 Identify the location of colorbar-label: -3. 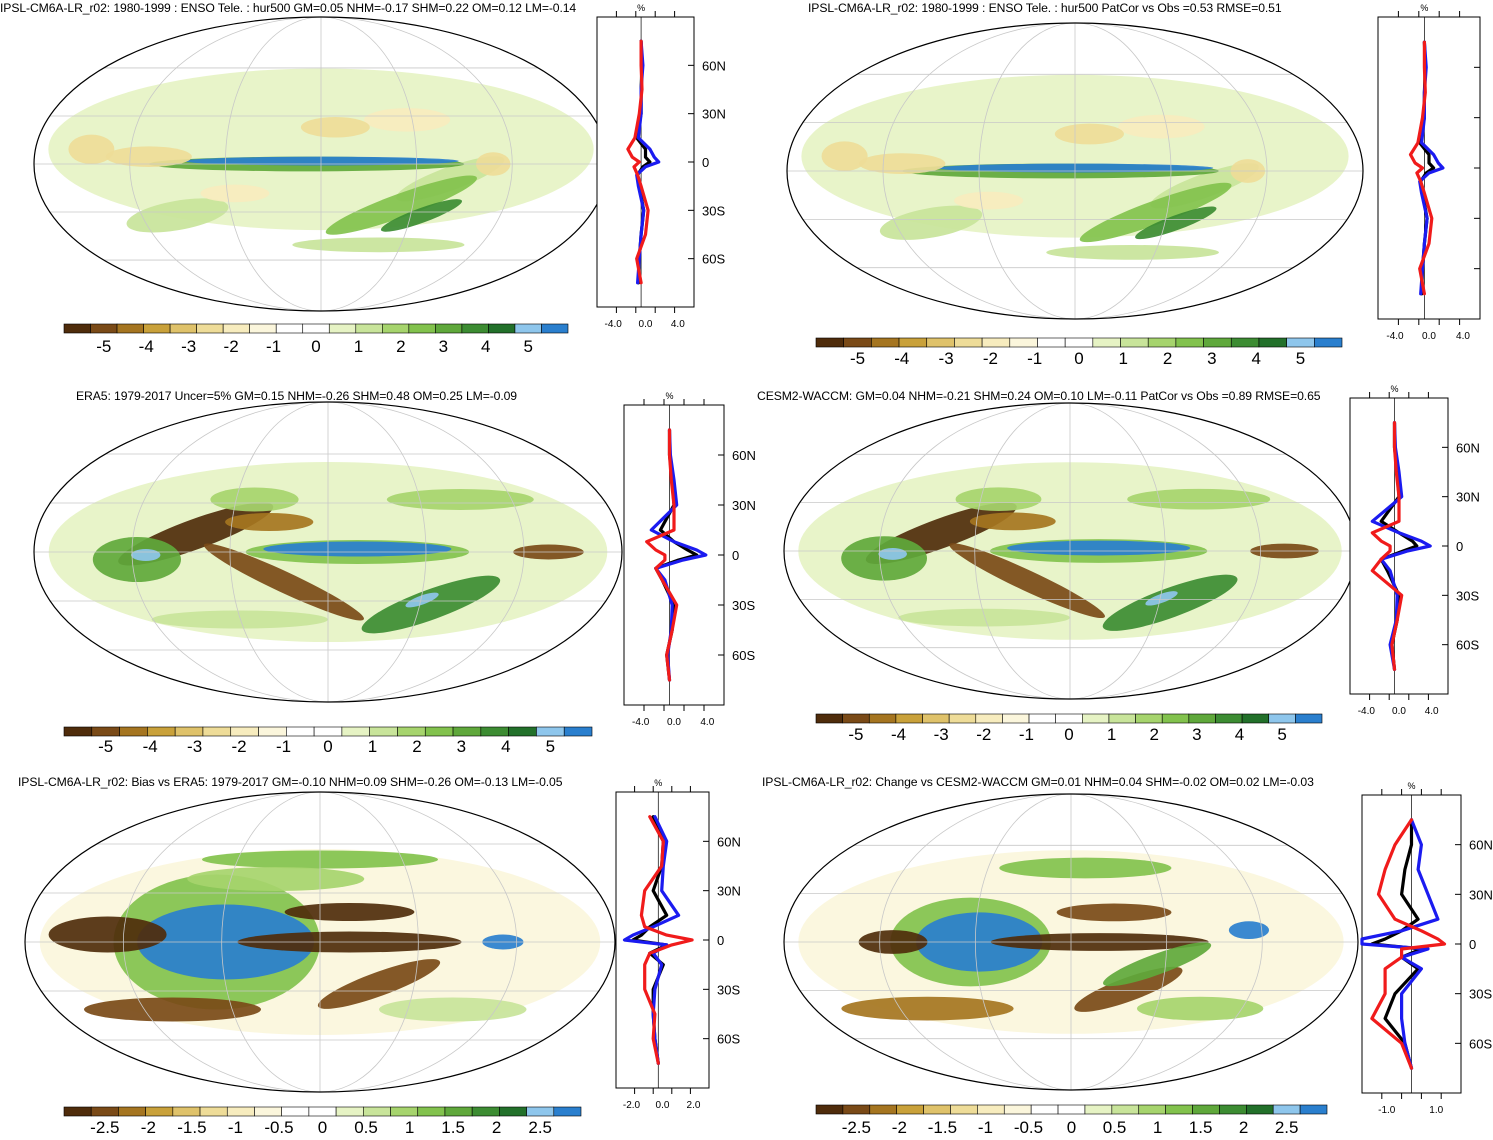
(194, 746).